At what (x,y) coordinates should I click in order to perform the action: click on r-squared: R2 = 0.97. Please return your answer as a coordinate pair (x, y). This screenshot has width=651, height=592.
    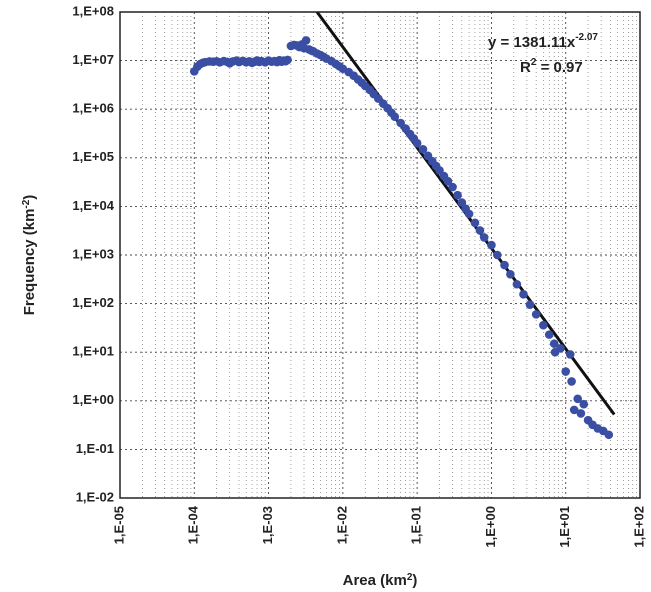
    Looking at the image, I should click on (551, 66).